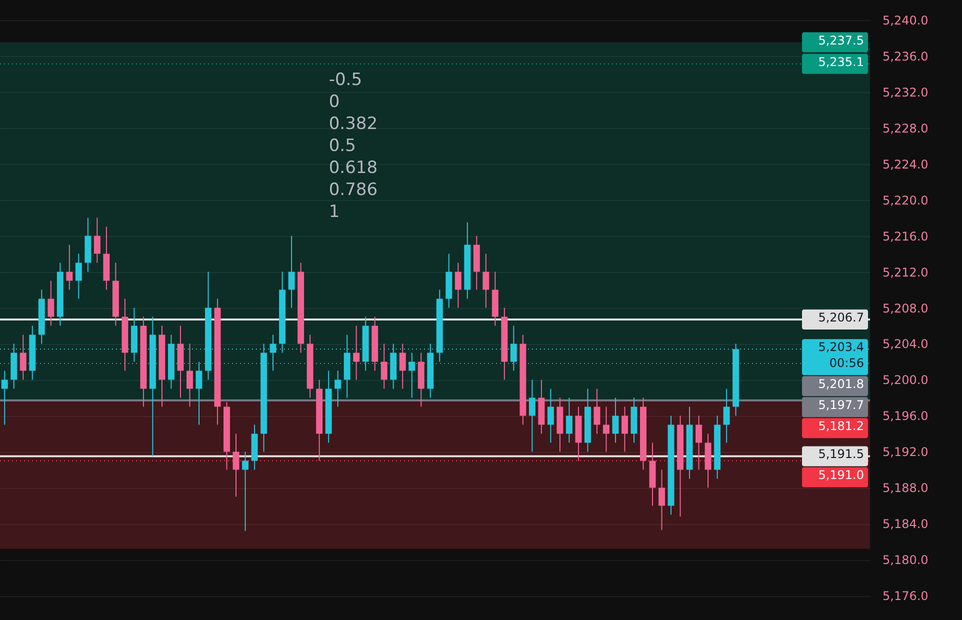 This screenshot has width=962, height=620. Describe the element at coordinates (841, 61) in the screenshot. I see `ref-line-label: 5,235.1` at that location.